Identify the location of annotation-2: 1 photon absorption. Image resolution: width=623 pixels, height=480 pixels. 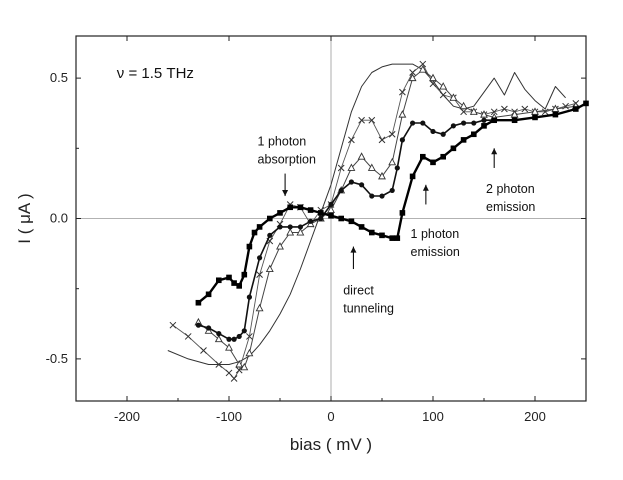
(287, 166).